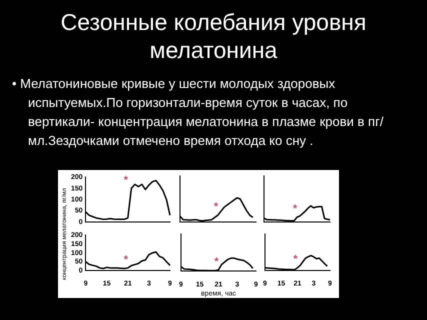 This screenshot has width=427, height=320. I want to click on chart-title: Сезонные колебания уровня мелатонина, so click(214, 36).